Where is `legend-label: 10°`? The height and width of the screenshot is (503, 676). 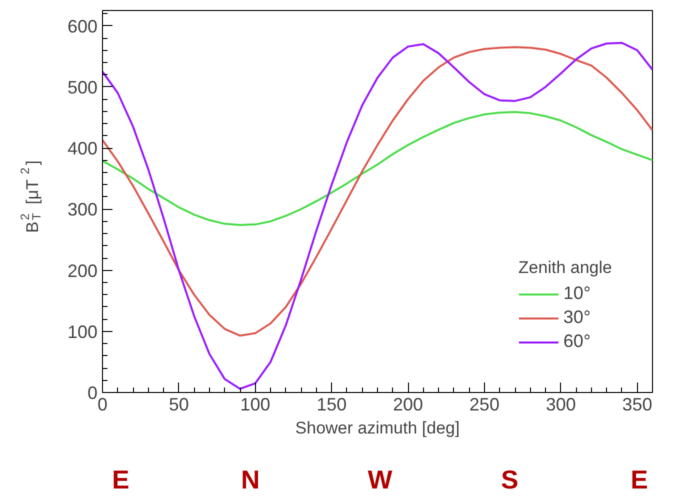
legend-label: 10° is located at coordinates (577, 293).